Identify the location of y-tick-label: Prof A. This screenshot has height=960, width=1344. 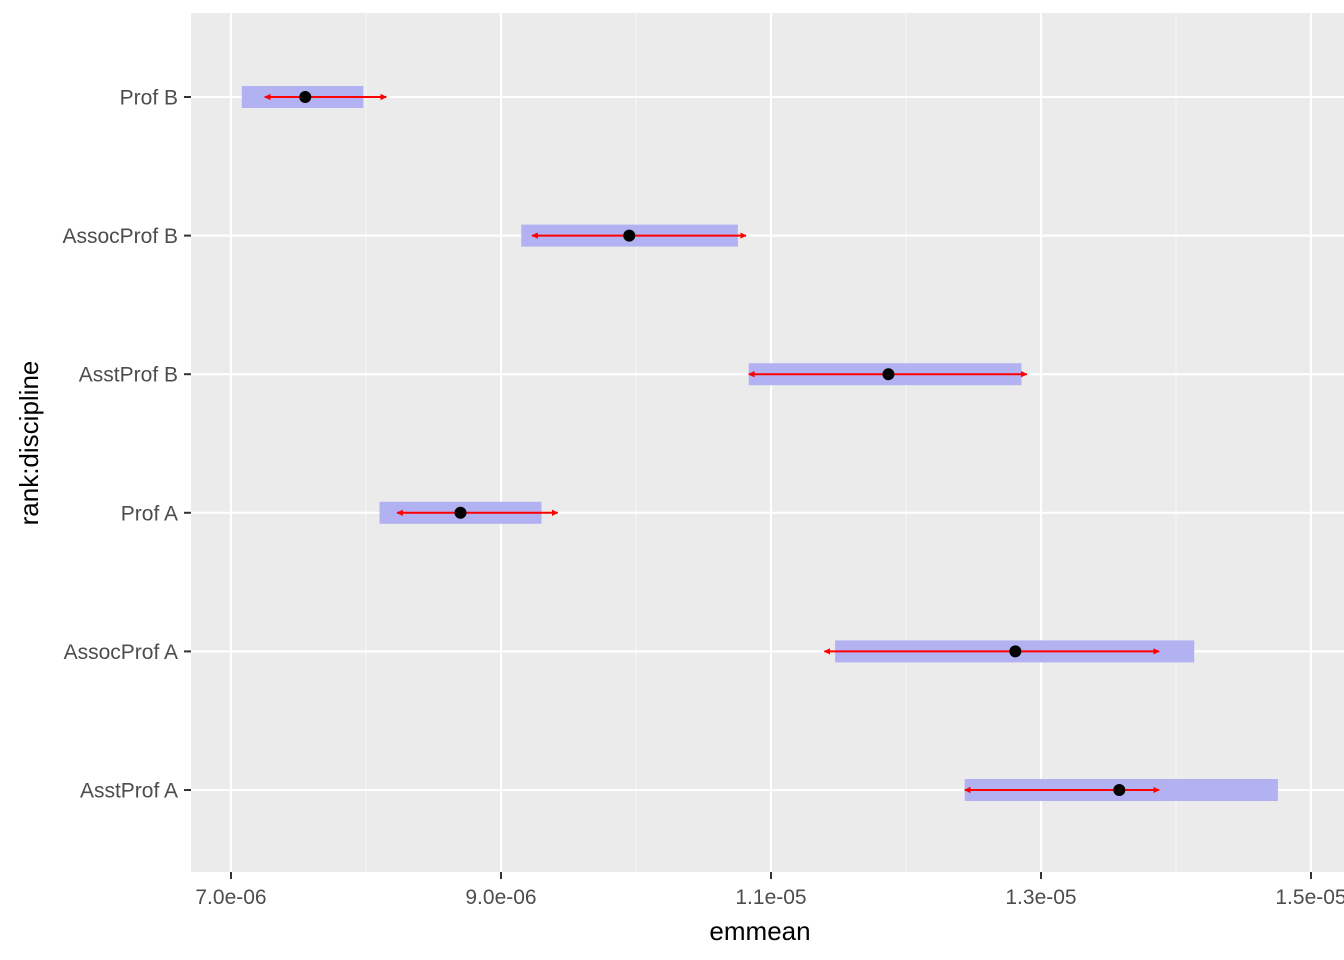
(149, 513).